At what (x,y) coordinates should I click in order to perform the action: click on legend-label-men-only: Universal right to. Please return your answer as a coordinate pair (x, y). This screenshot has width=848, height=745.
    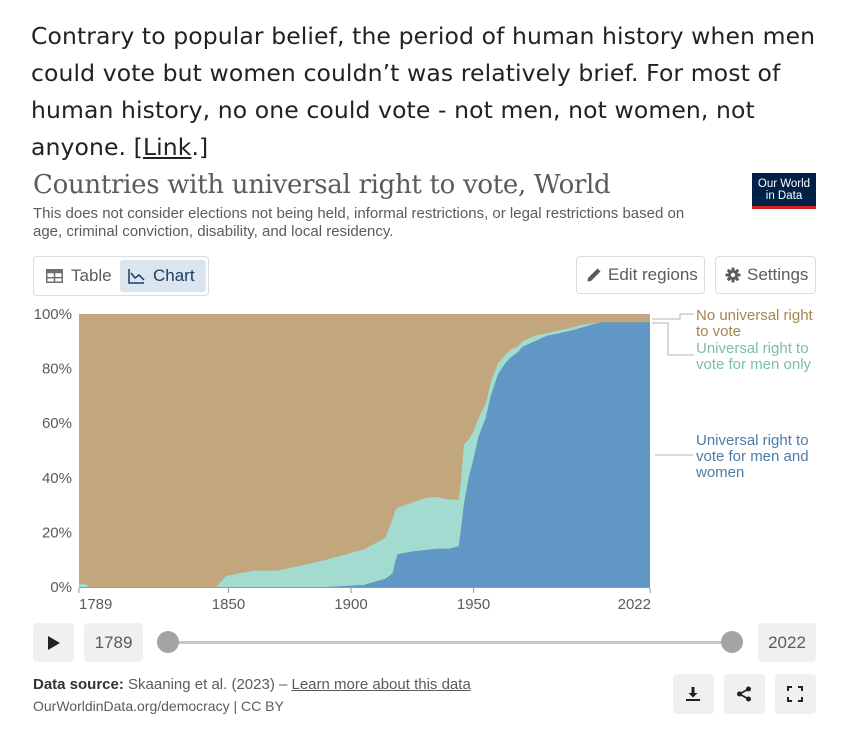
    Looking at the image, I should click on (752, 348).